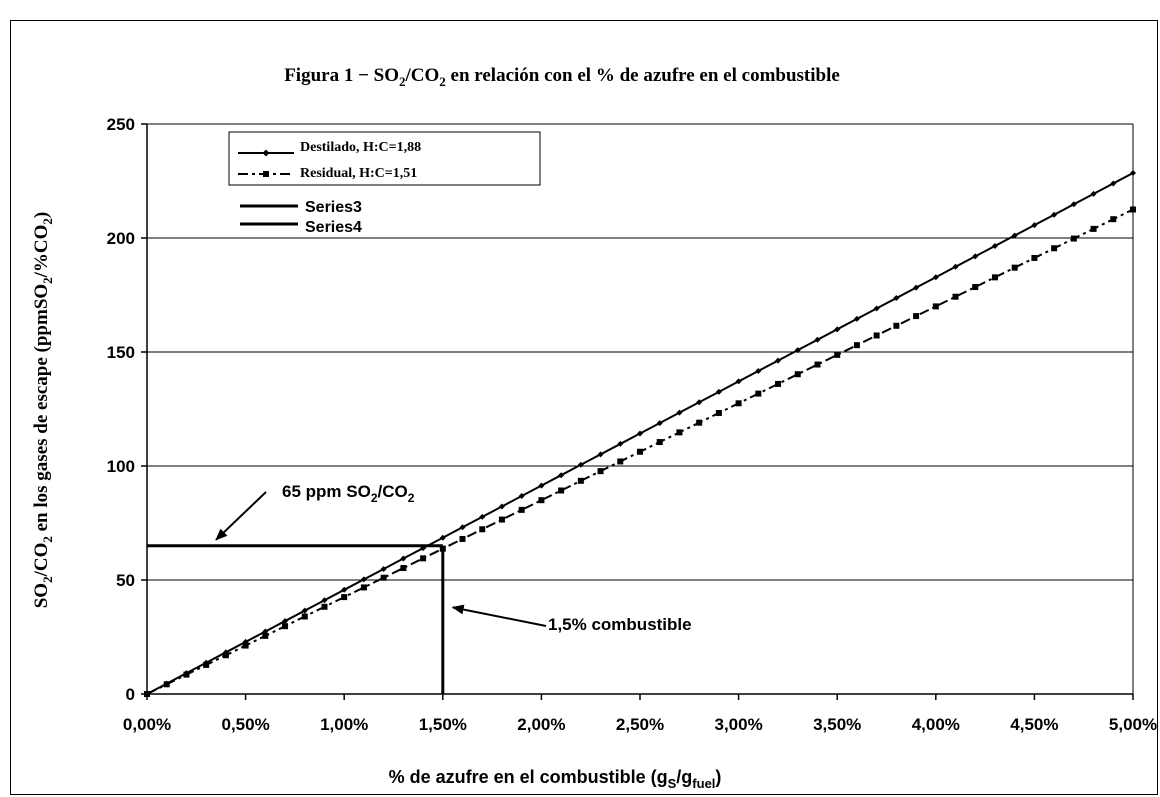 Image resolution: width=1160 pixels, height=797 pixels. I want to click on legend-marker-destilado, so click(266, 153).